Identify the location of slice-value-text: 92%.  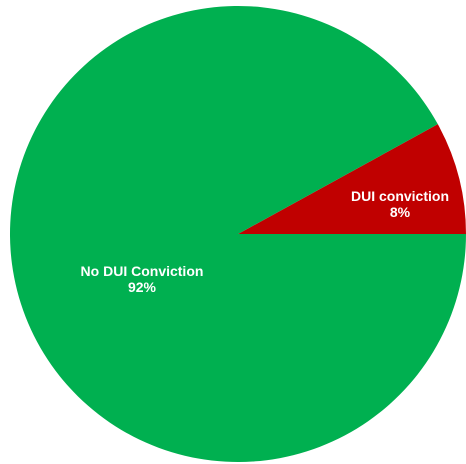
(142, 287).